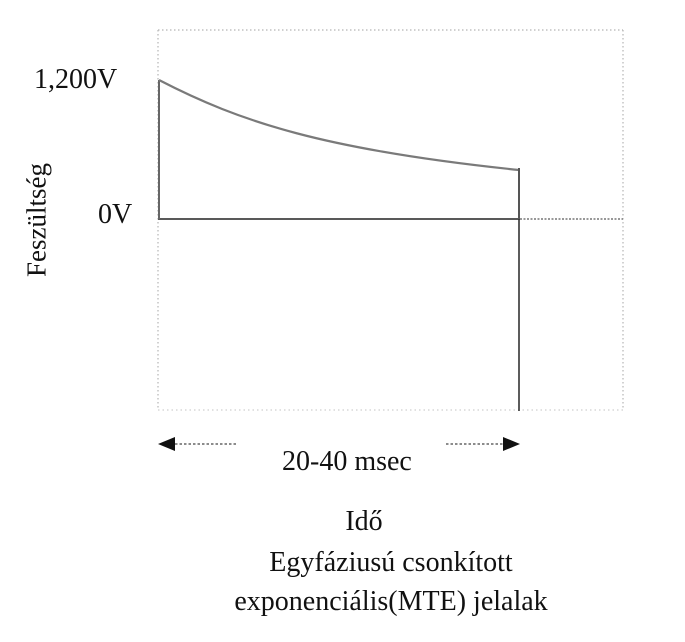 The image size is (685, 642). Describe the element at coordinates (364, 521) in the screenshot. I see `x-axis-label: Idő` at that location.